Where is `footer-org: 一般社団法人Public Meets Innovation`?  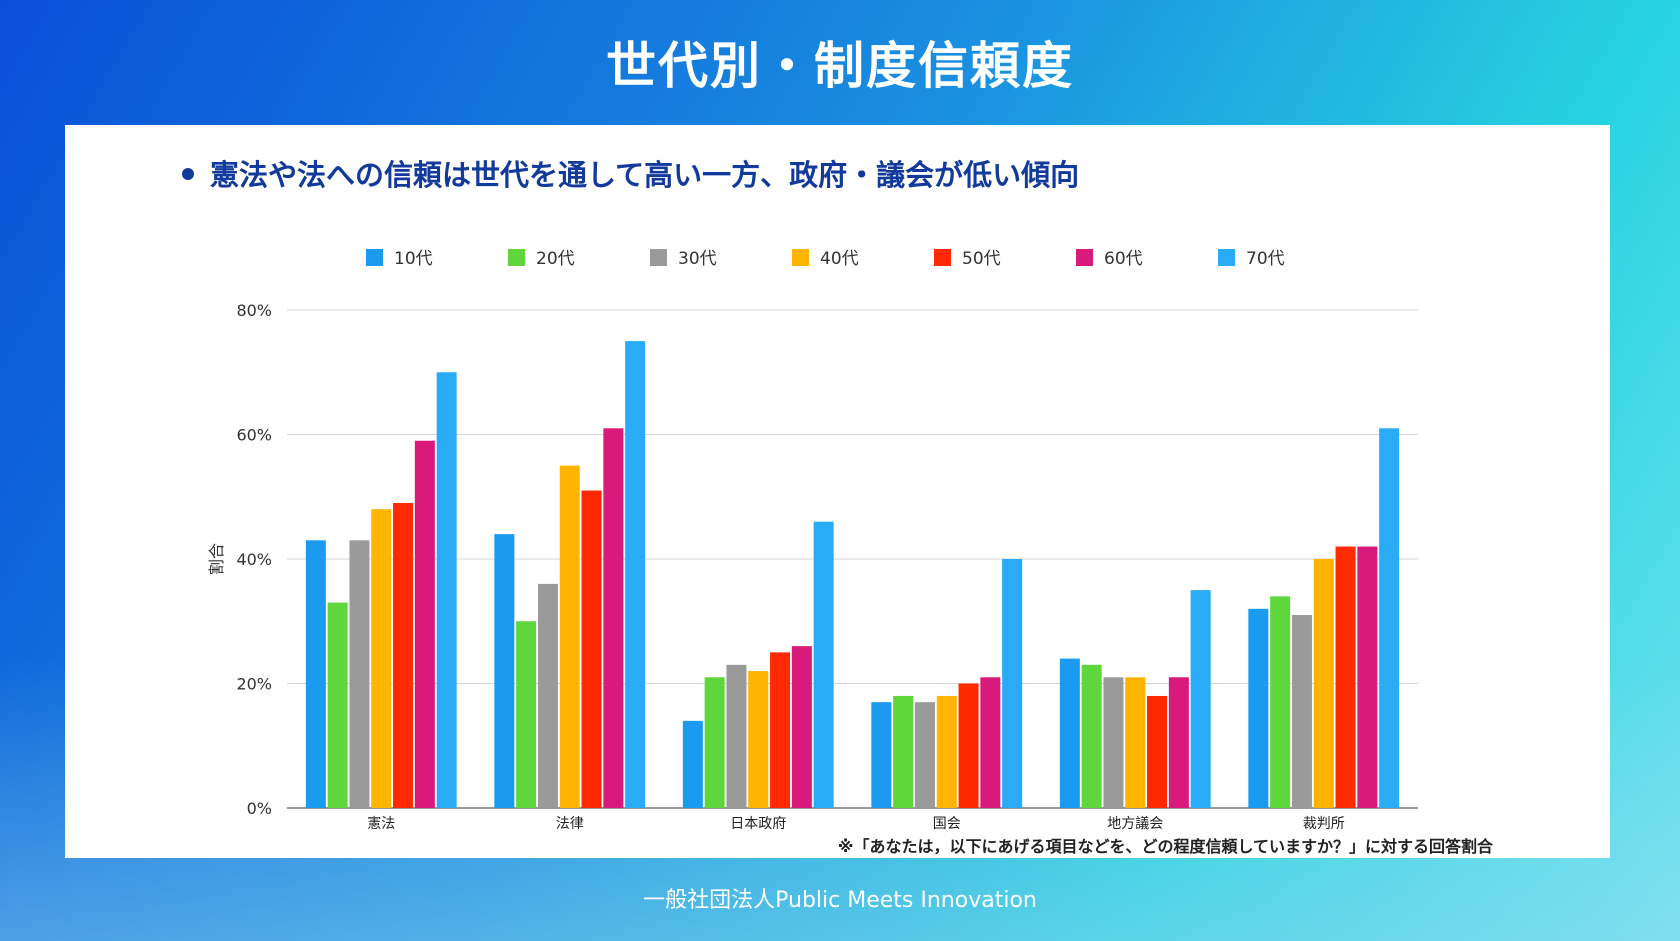 footer-org: 一般社団法人Public Meets Innovation is located at coordinates (840, 900).